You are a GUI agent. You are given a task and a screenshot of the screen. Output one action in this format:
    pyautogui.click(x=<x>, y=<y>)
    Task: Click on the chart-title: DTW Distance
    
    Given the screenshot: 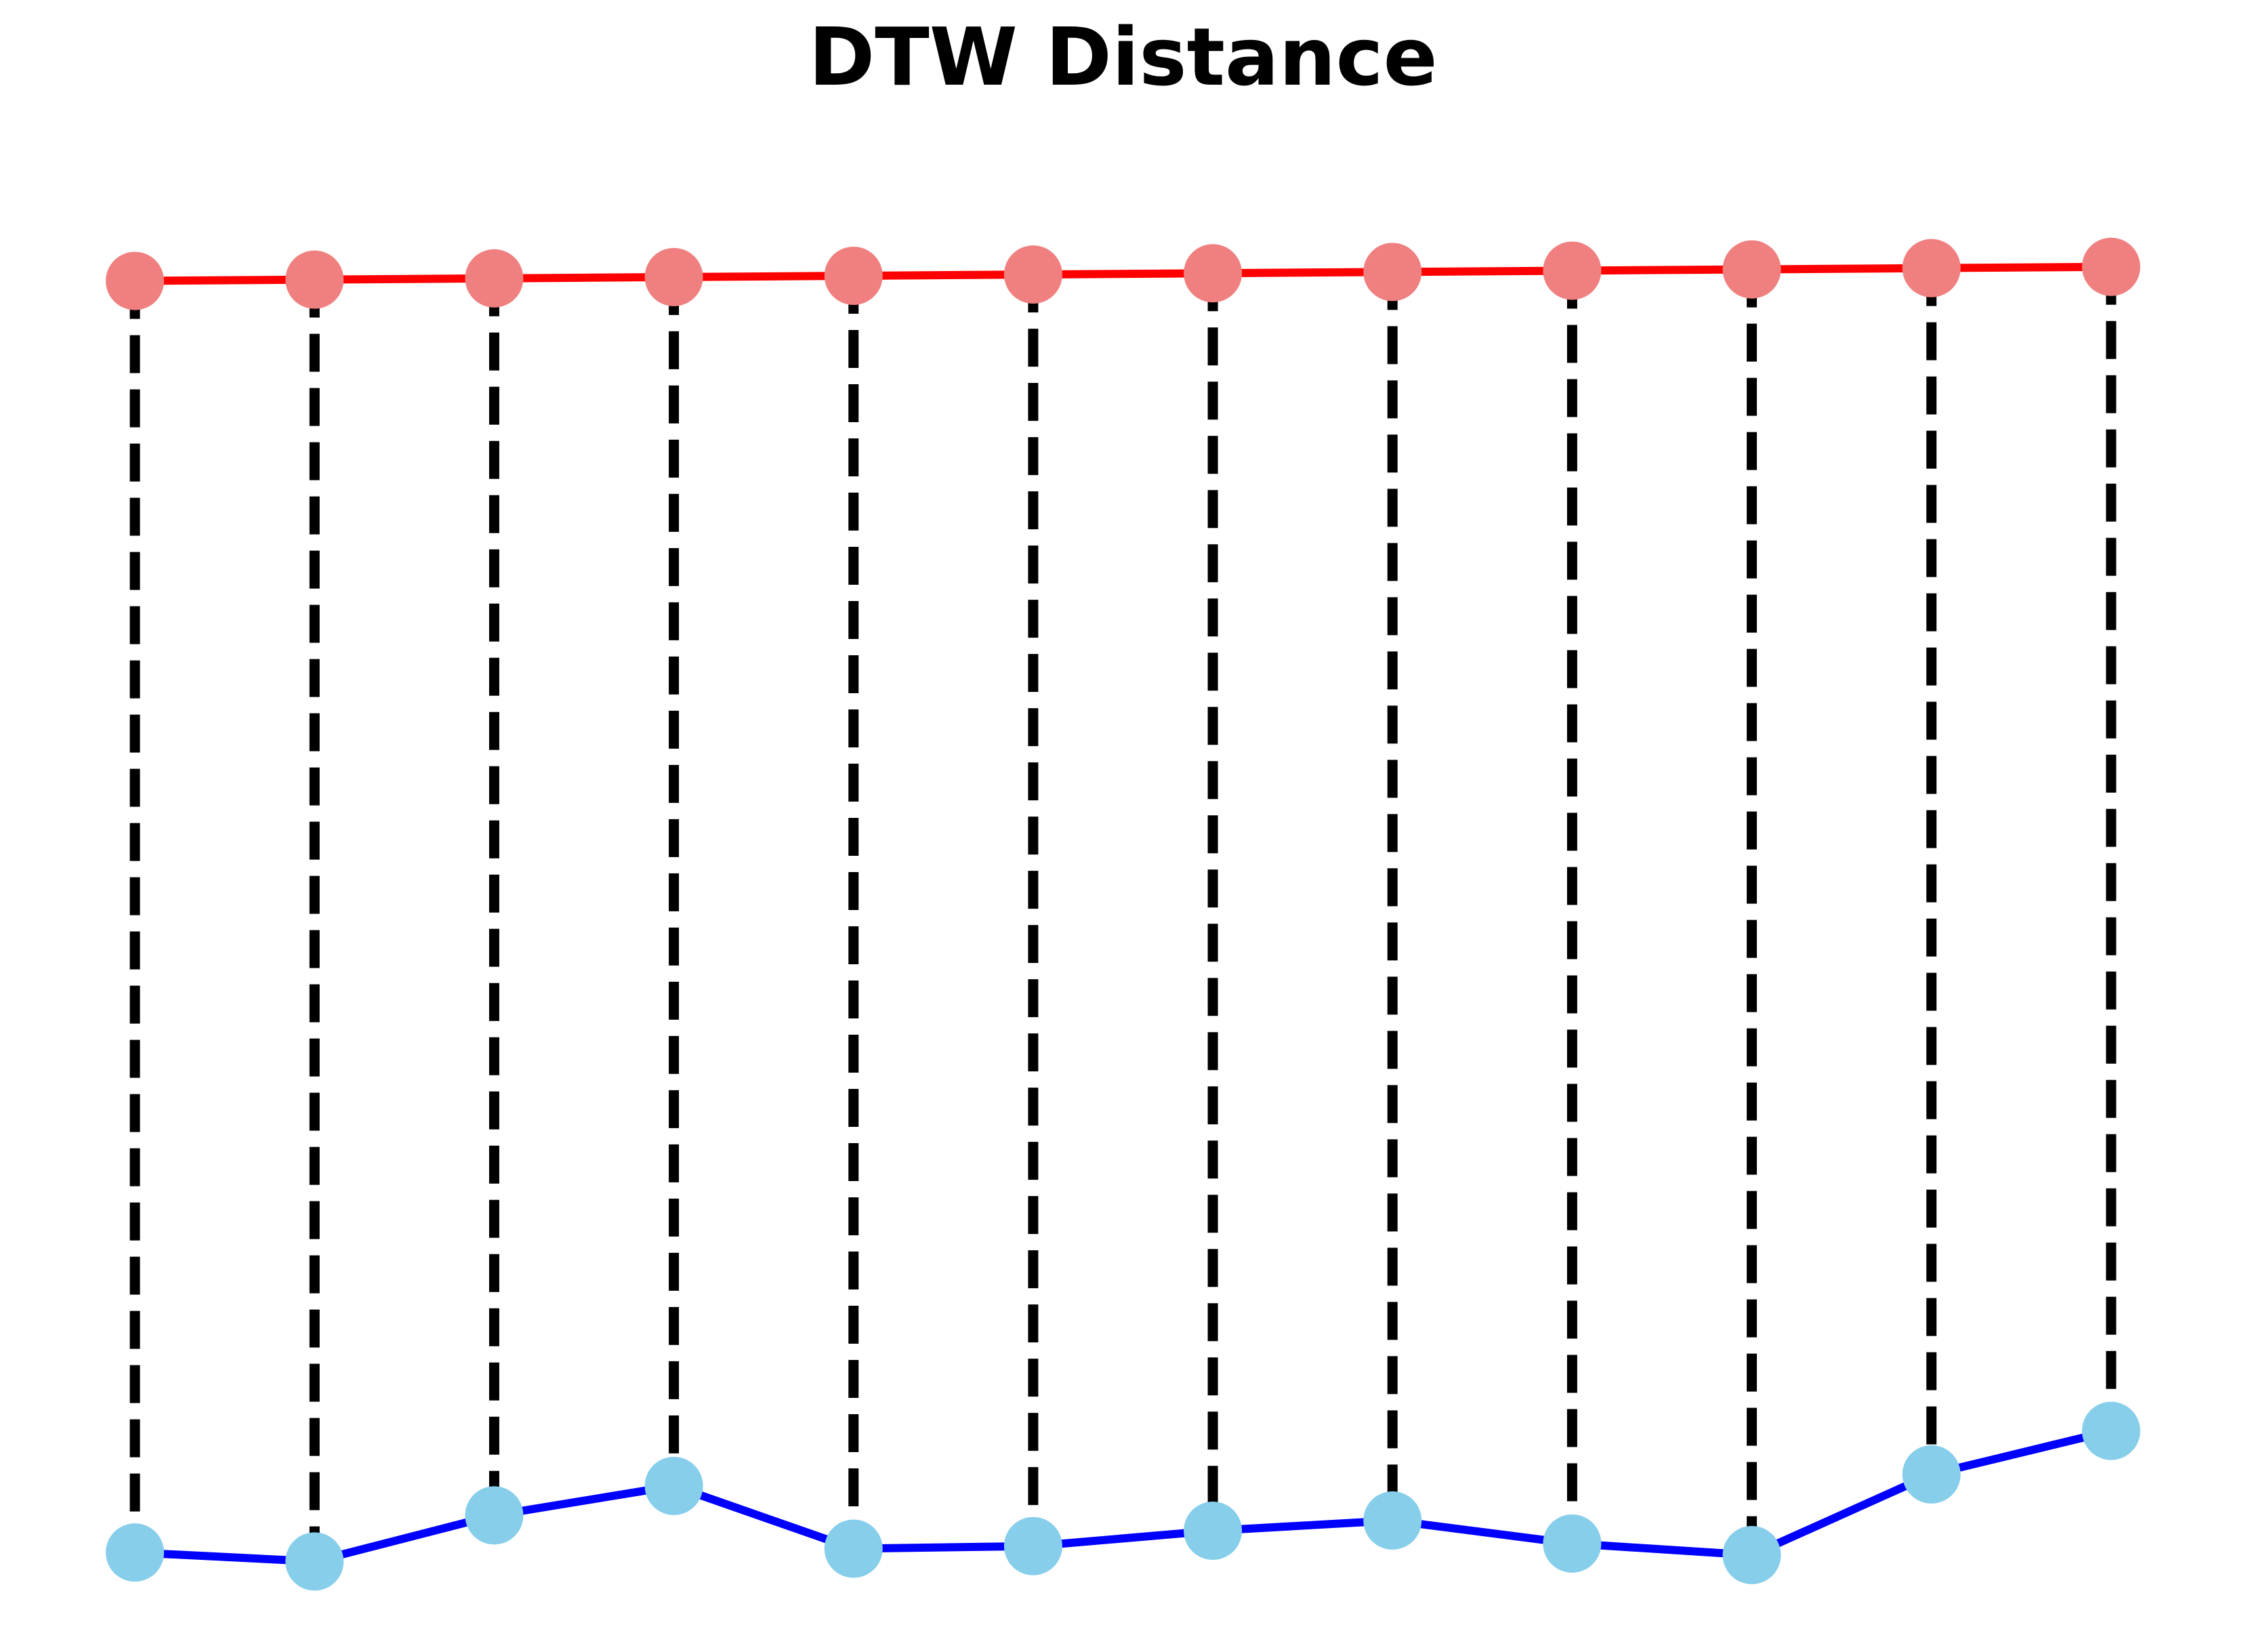 What is the action you would take?
    pyautogui.click(x=1123, y=57)
    